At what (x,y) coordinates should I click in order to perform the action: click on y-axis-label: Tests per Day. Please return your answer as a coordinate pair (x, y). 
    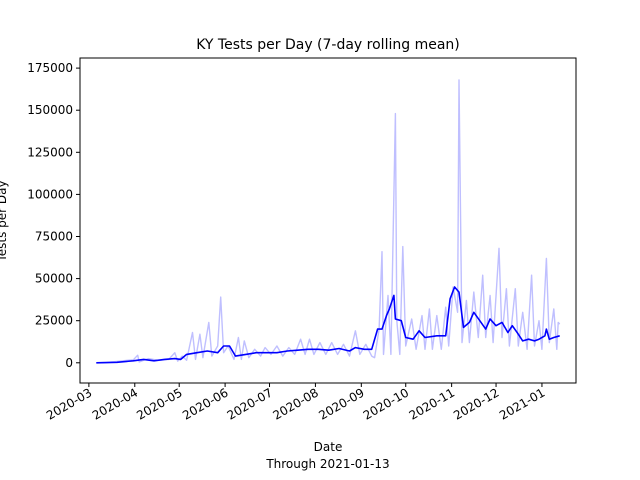
    Looking at the image, I should click on (4, 221).